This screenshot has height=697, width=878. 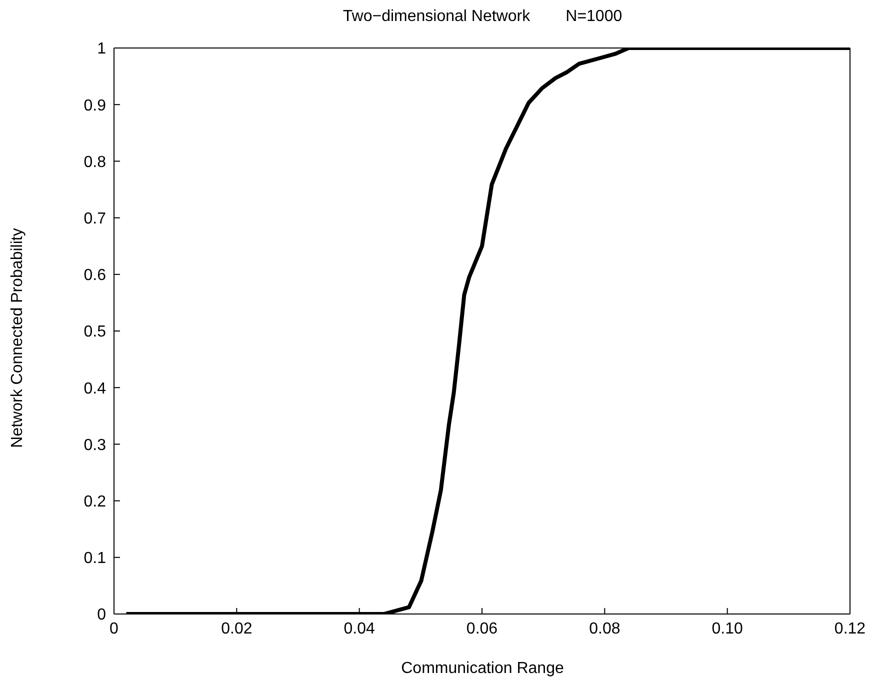 What do you see at coordinates (95, 501) in the screenshot?
I see `y-tick-label: 0.2` at bounding box center [95, 501].